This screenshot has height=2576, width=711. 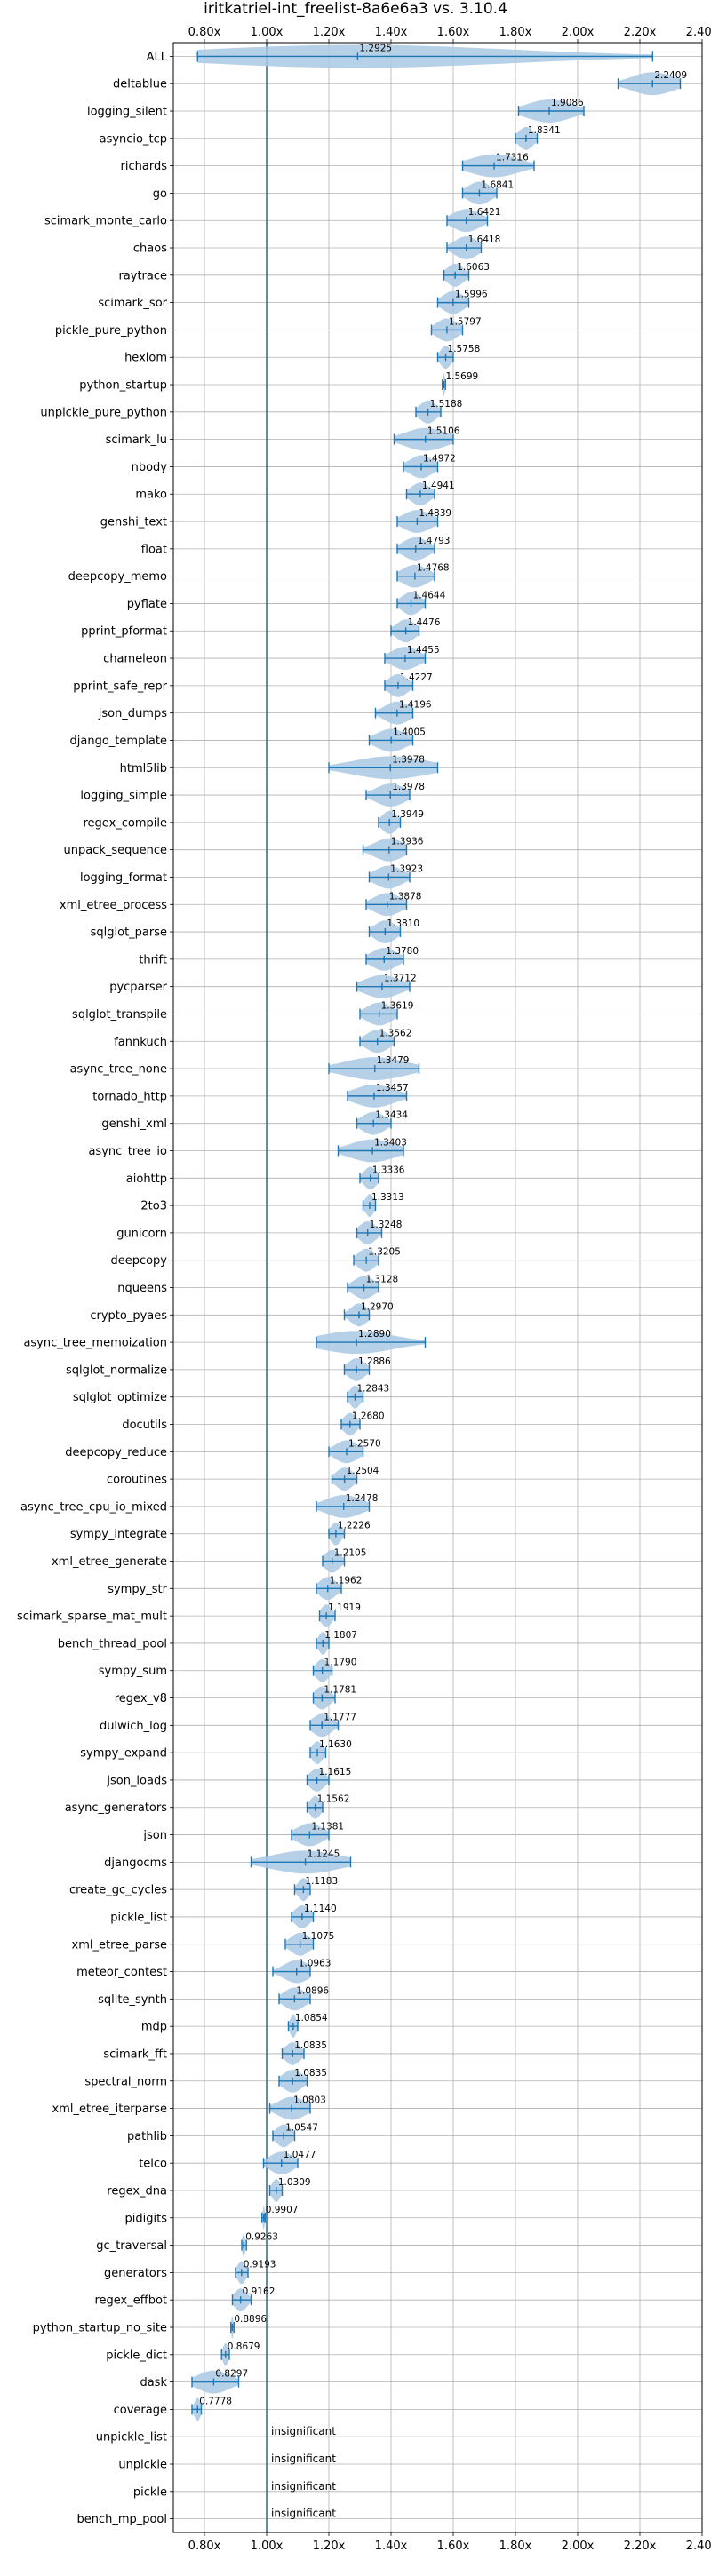 What do you see at coordinates (120, 1397) in the screenshot?
I see `y-tick-label: sqlglot_optimize` at bounding box center [120, 1397].